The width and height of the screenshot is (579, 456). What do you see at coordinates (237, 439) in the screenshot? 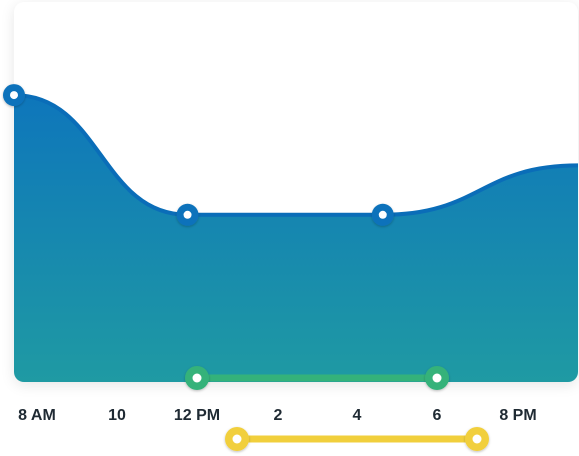
I see `yellow-range-start-handle` at bounding box center [237, 439].